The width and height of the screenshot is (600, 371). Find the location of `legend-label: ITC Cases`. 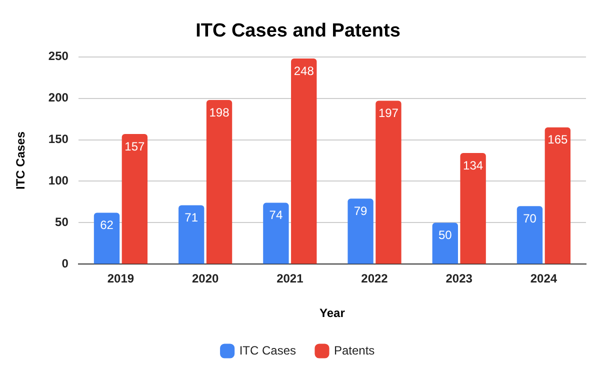

legend-label: ITC Cases is located at coordinates (267, 350).